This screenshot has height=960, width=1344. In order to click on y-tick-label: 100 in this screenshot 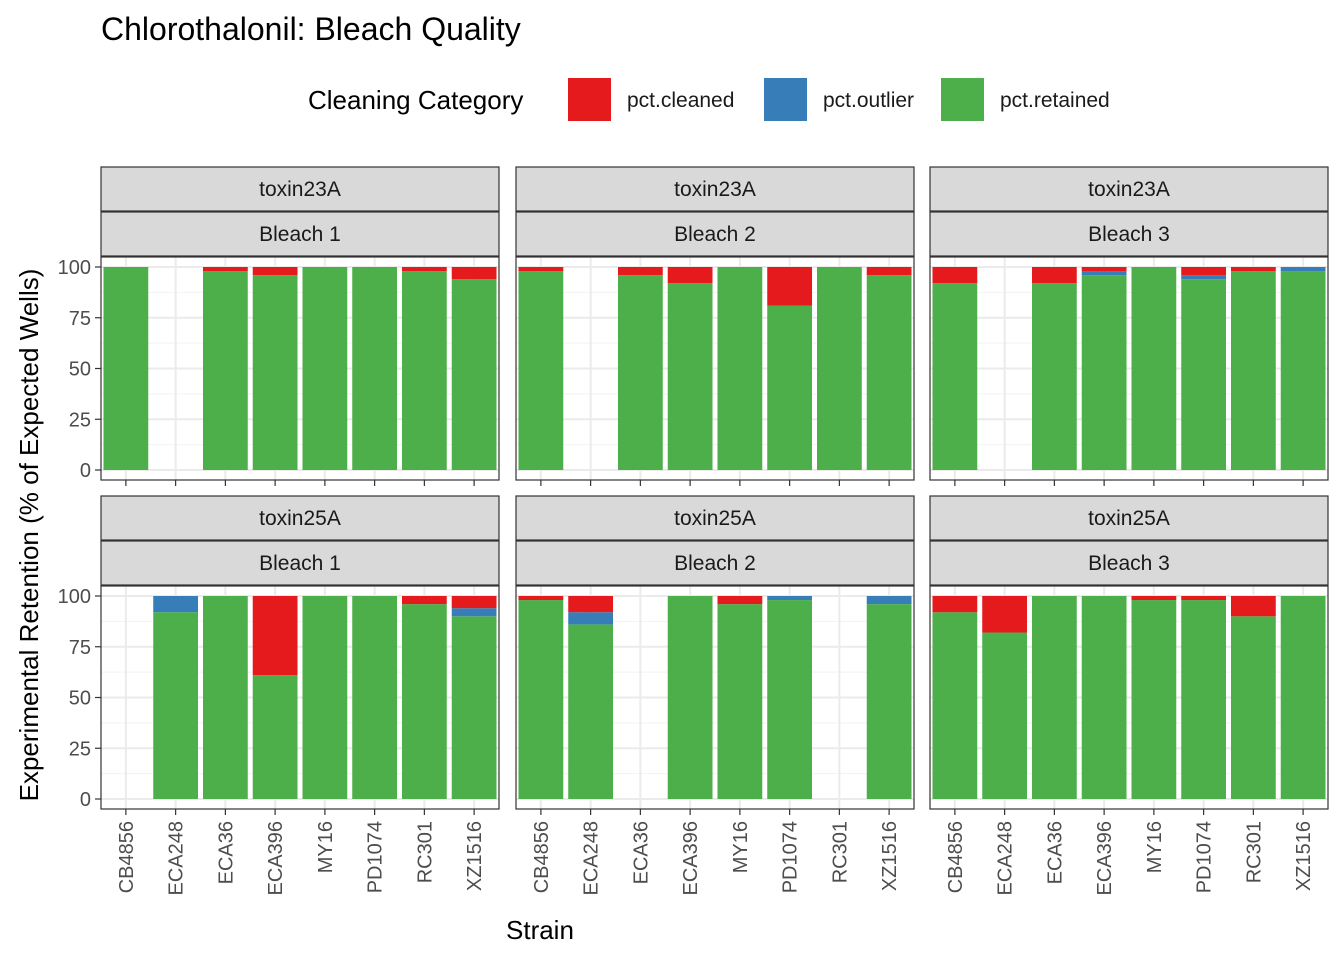, I will do `click(74, 597)`.